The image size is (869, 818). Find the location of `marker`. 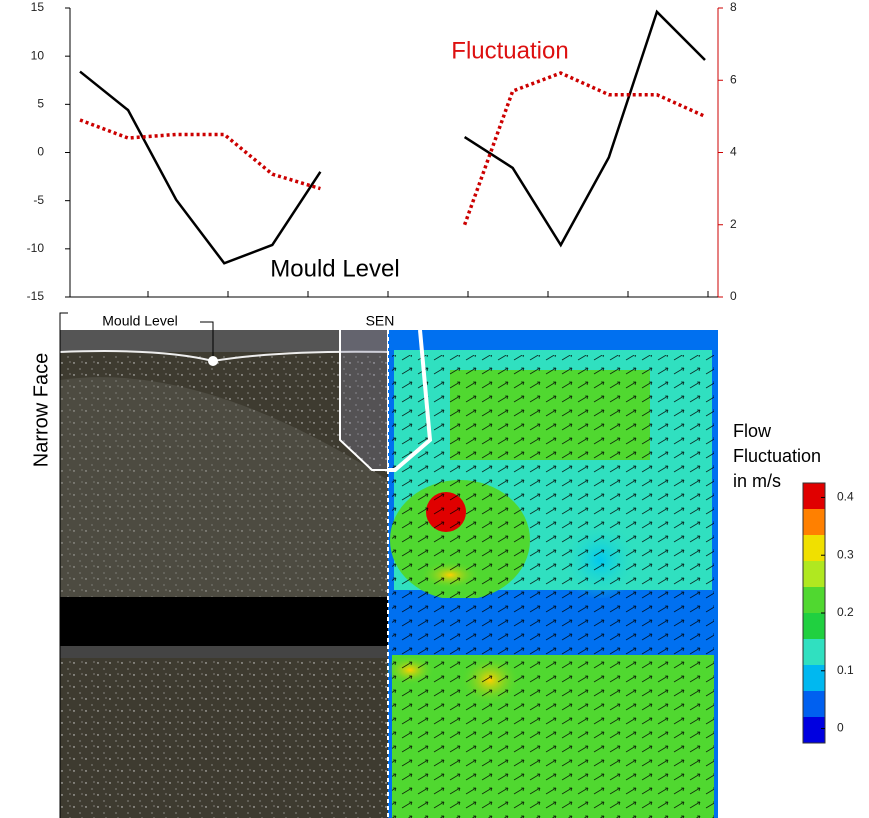

marker is located at coordinates (213, 361).